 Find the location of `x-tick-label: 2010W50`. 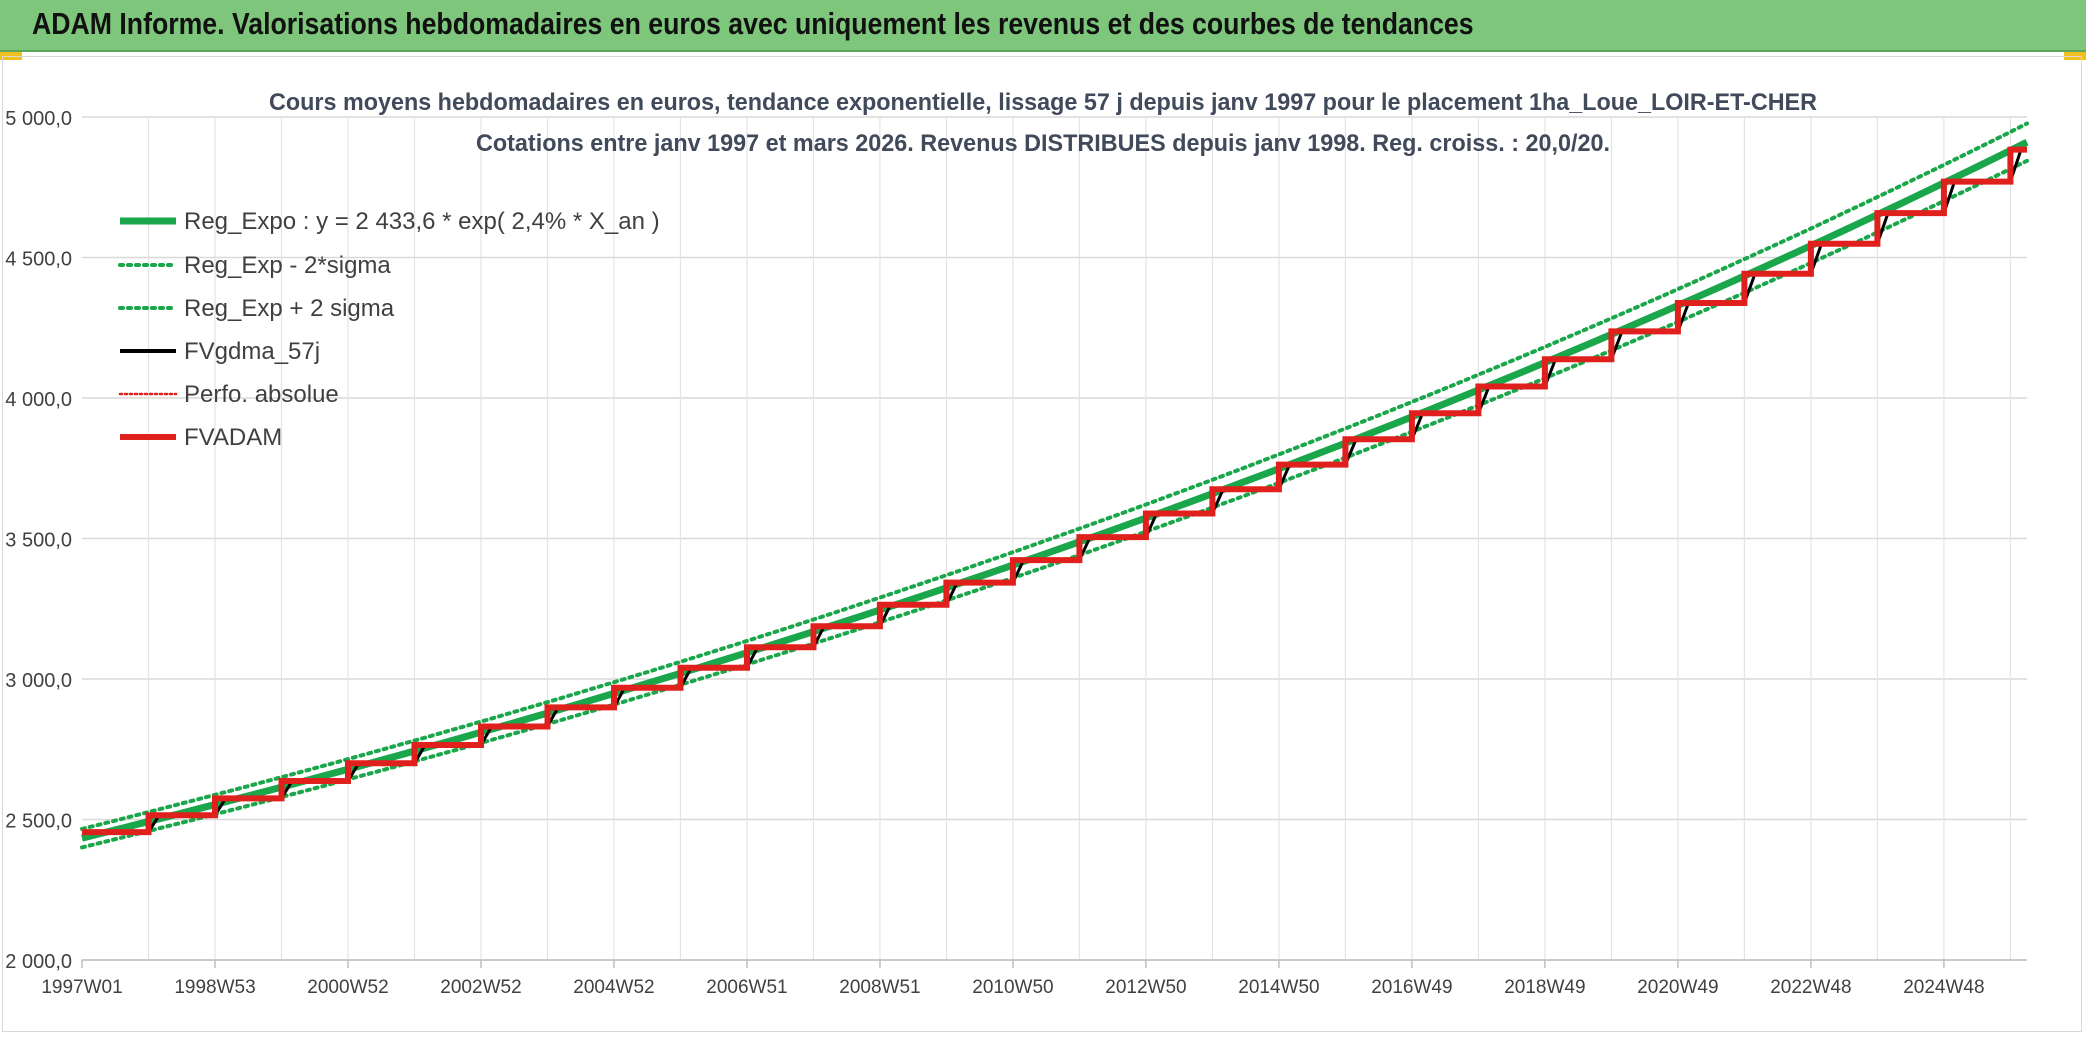

x-tick-label: 2010W50 is located at coordinates (1012, 987).